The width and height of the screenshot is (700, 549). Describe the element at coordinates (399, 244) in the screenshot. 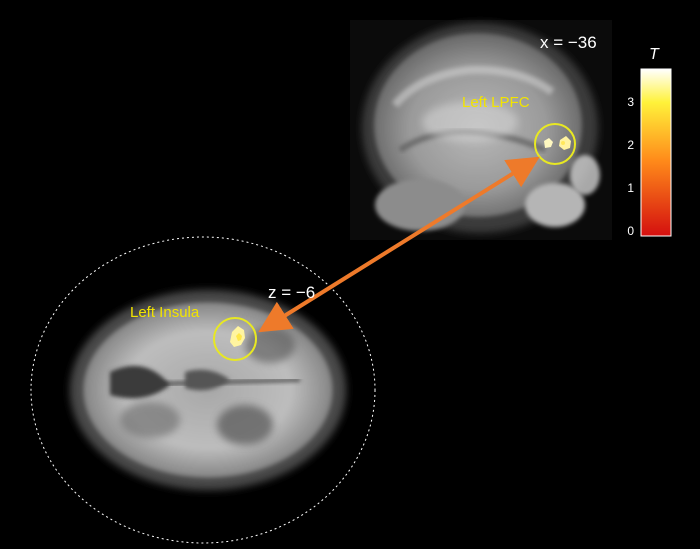

I see `connectivity-arrow` at that location.